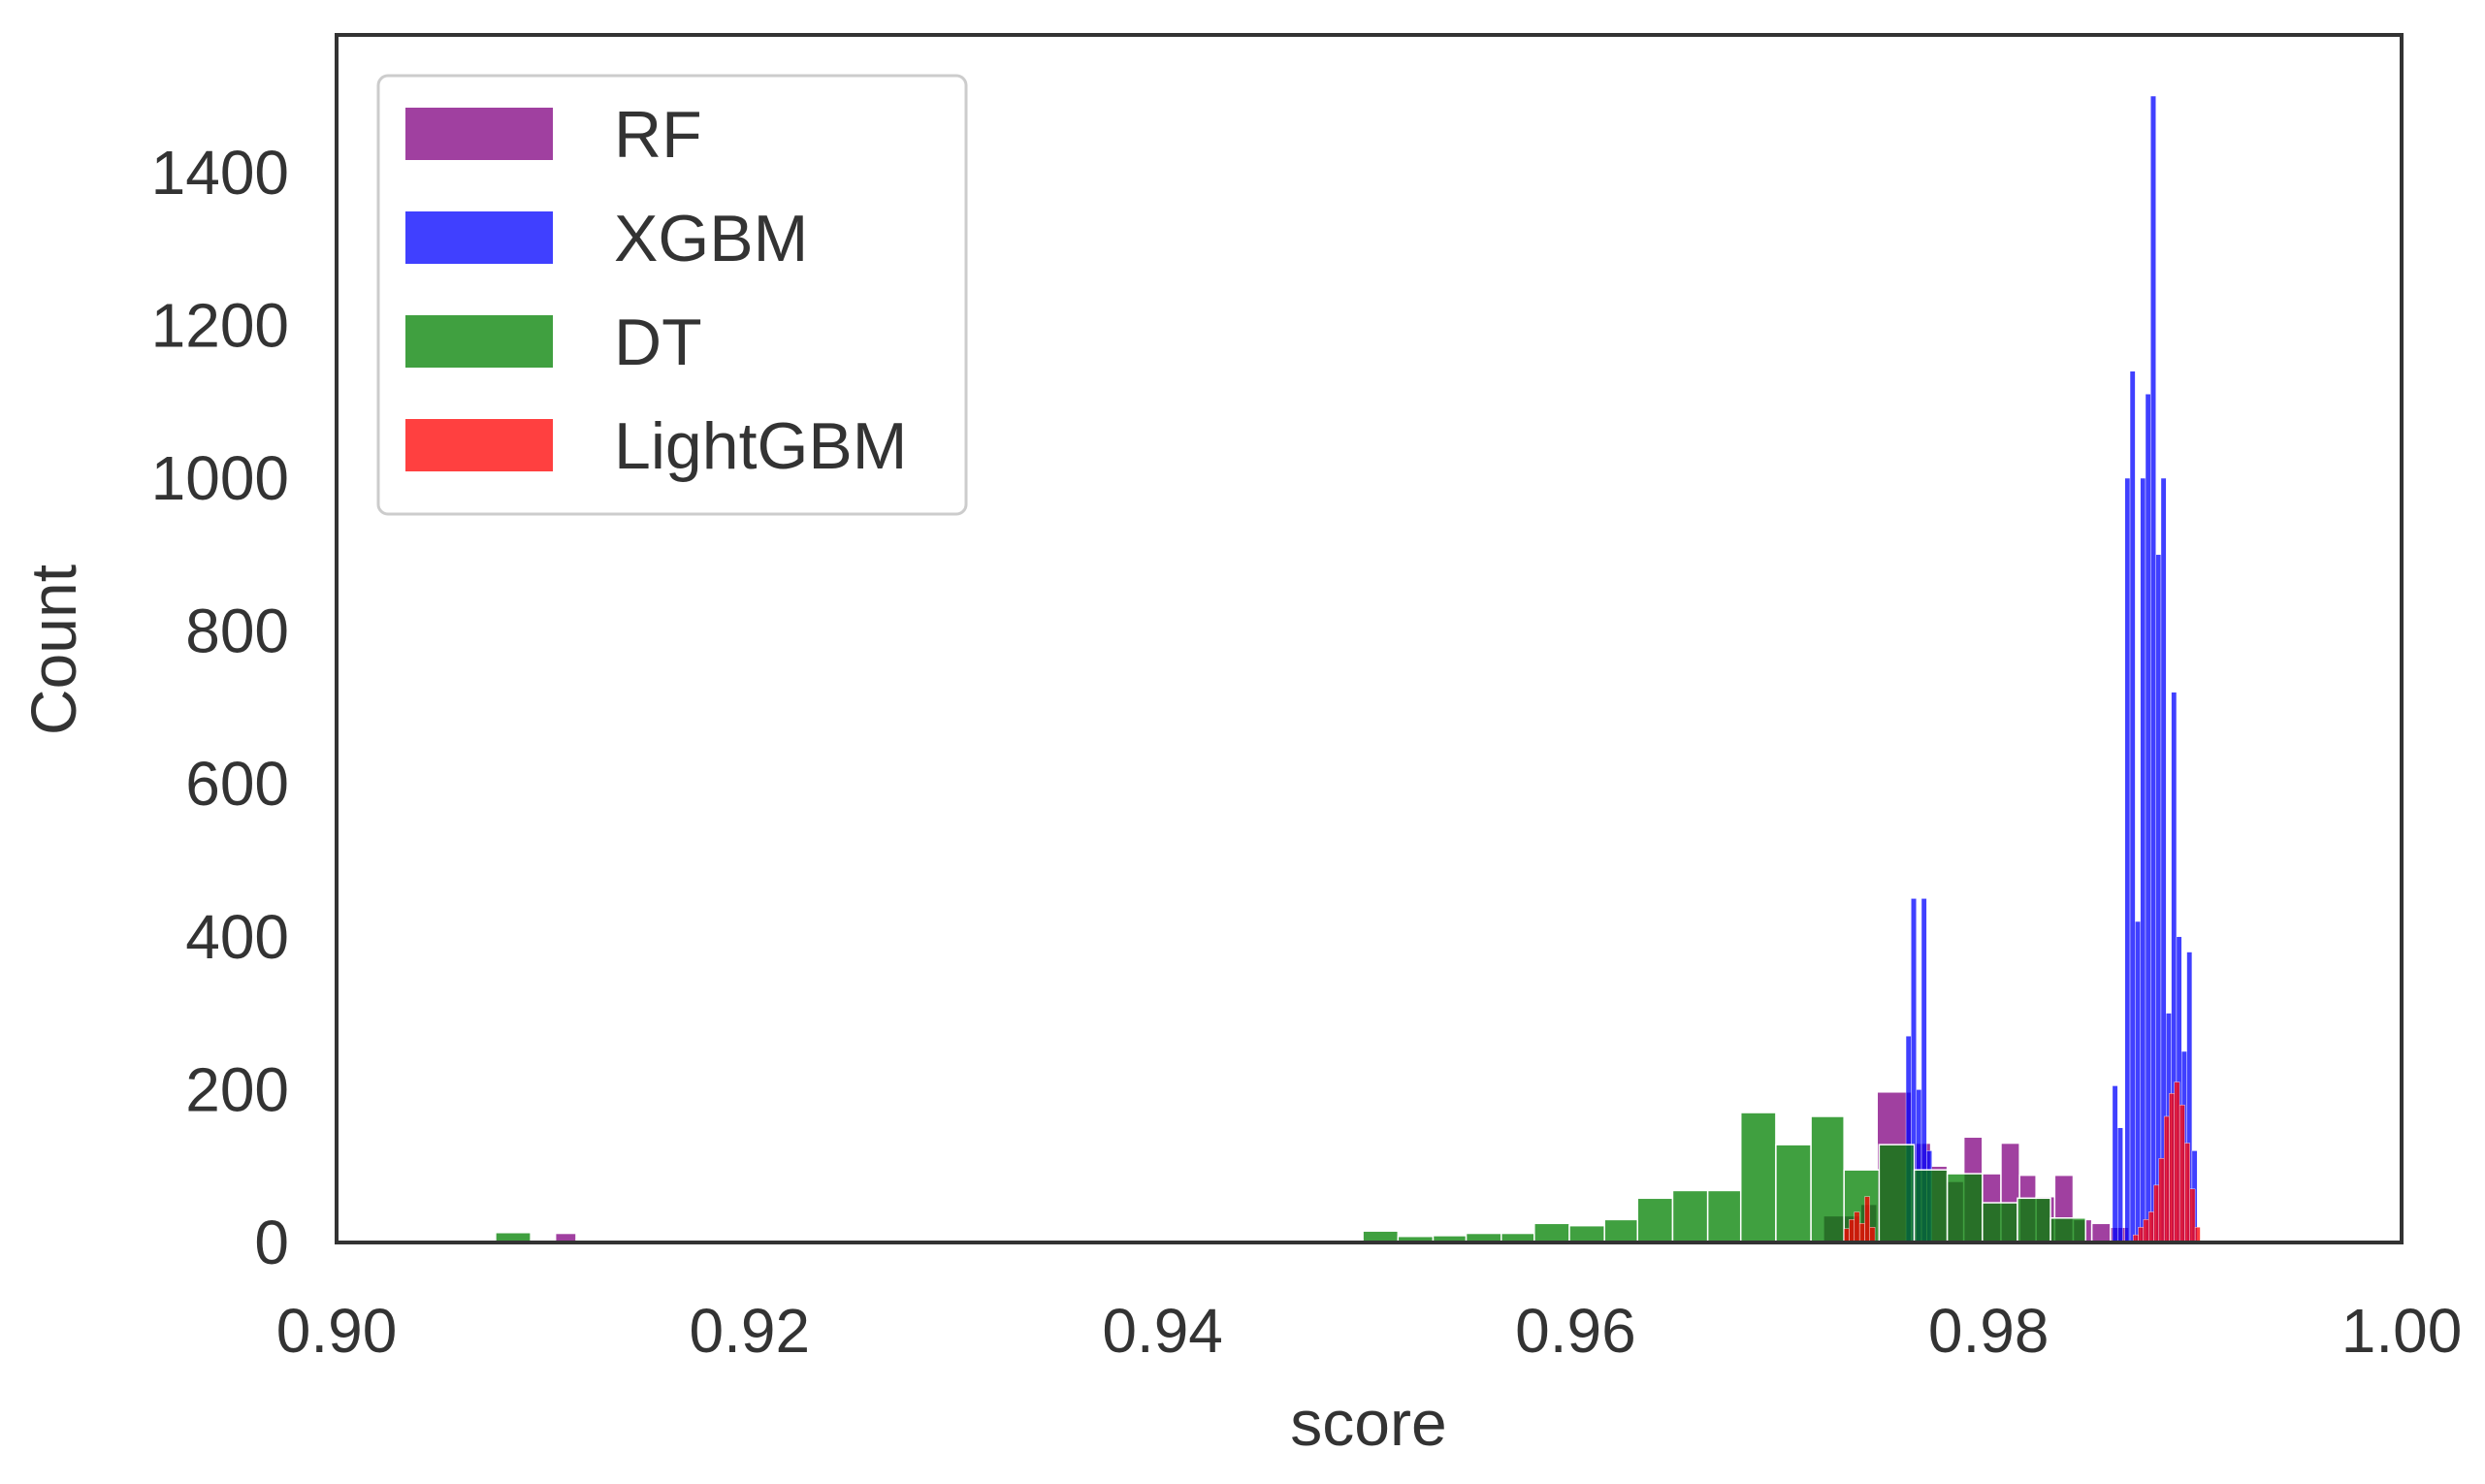 Image resolution: width=2485 pixels, height=1484 pixels. Describe the element at coordinates (479, 445) in the screenshot. I see `legend-swatch-lightgbm` at that location.